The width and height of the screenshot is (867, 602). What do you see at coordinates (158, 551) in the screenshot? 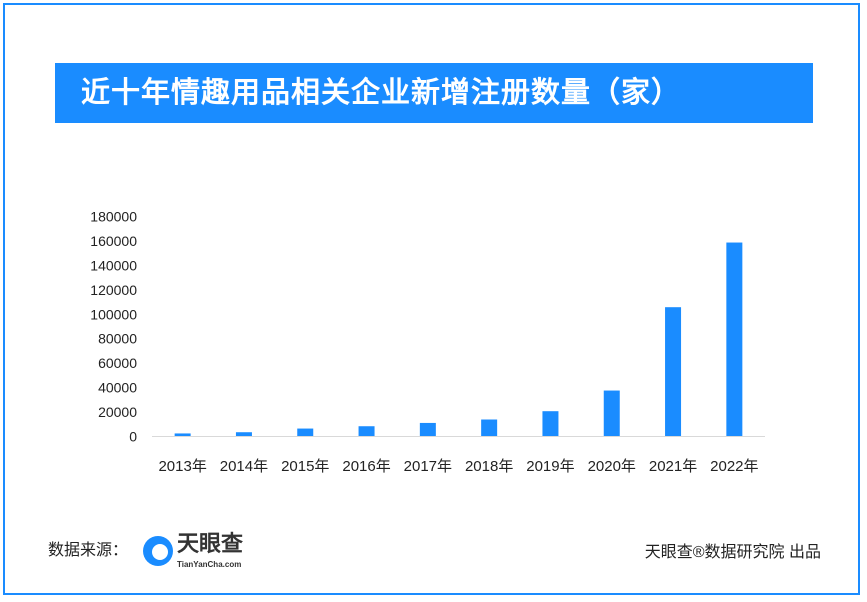
I see `logo-icon` at bounding box center [158, 551].